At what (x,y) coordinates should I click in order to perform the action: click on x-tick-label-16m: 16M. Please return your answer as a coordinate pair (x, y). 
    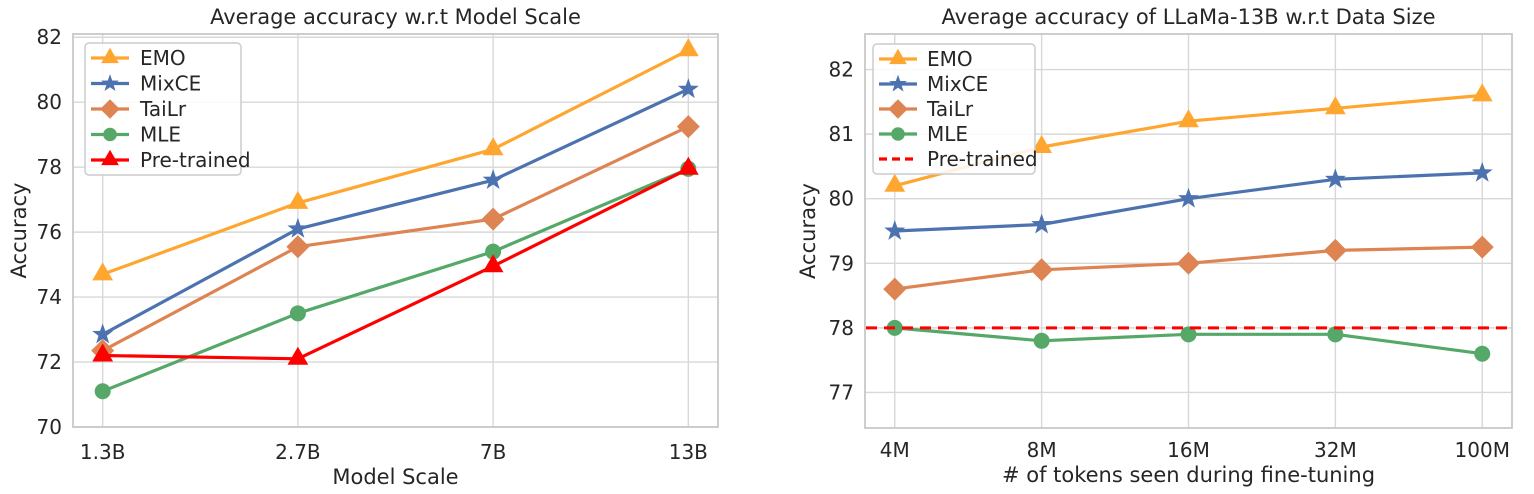
    Looking at the image, I should click on (1188, 450).